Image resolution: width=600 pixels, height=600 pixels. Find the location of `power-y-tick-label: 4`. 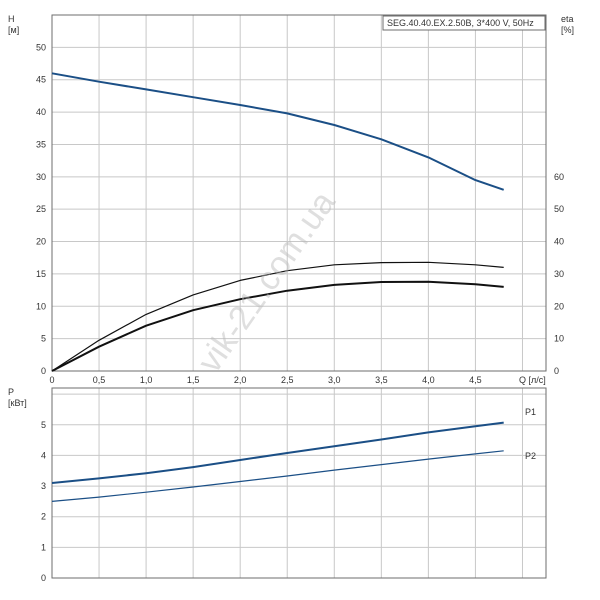

power-y-tick-label: 4 is located at coordinates (43, 455).